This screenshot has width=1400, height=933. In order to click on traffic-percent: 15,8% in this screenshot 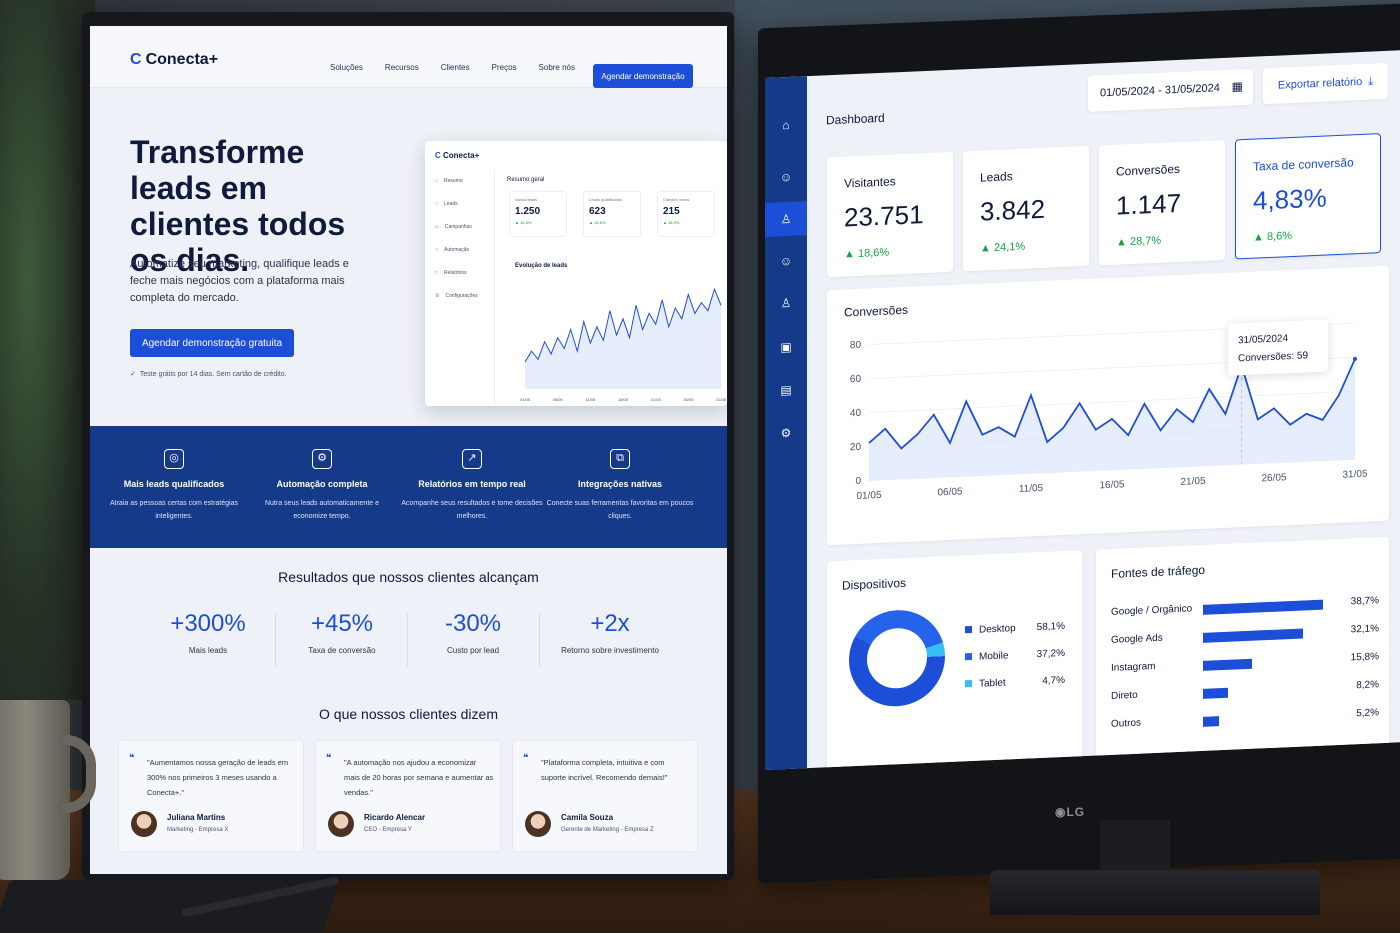, I will do `click(1364, 657)`.